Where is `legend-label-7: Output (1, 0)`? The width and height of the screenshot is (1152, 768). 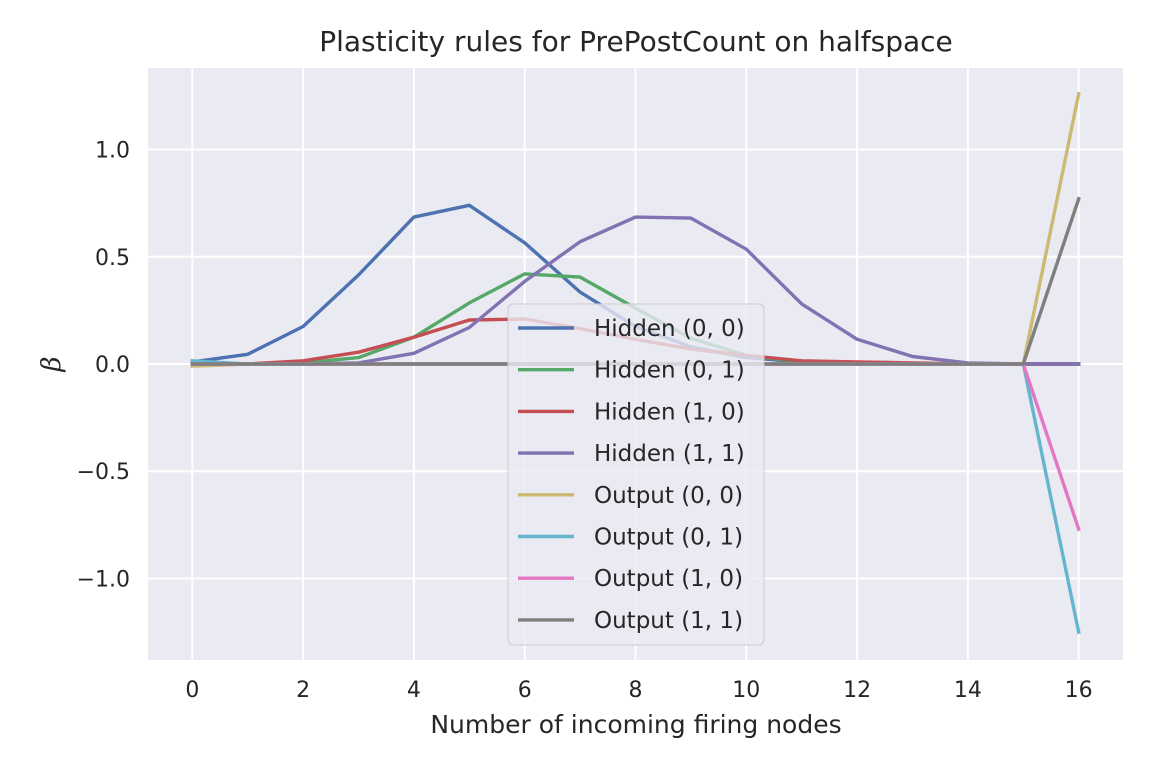
legend-label-7: Output (1, 0) is located at coordinates (668, 579).